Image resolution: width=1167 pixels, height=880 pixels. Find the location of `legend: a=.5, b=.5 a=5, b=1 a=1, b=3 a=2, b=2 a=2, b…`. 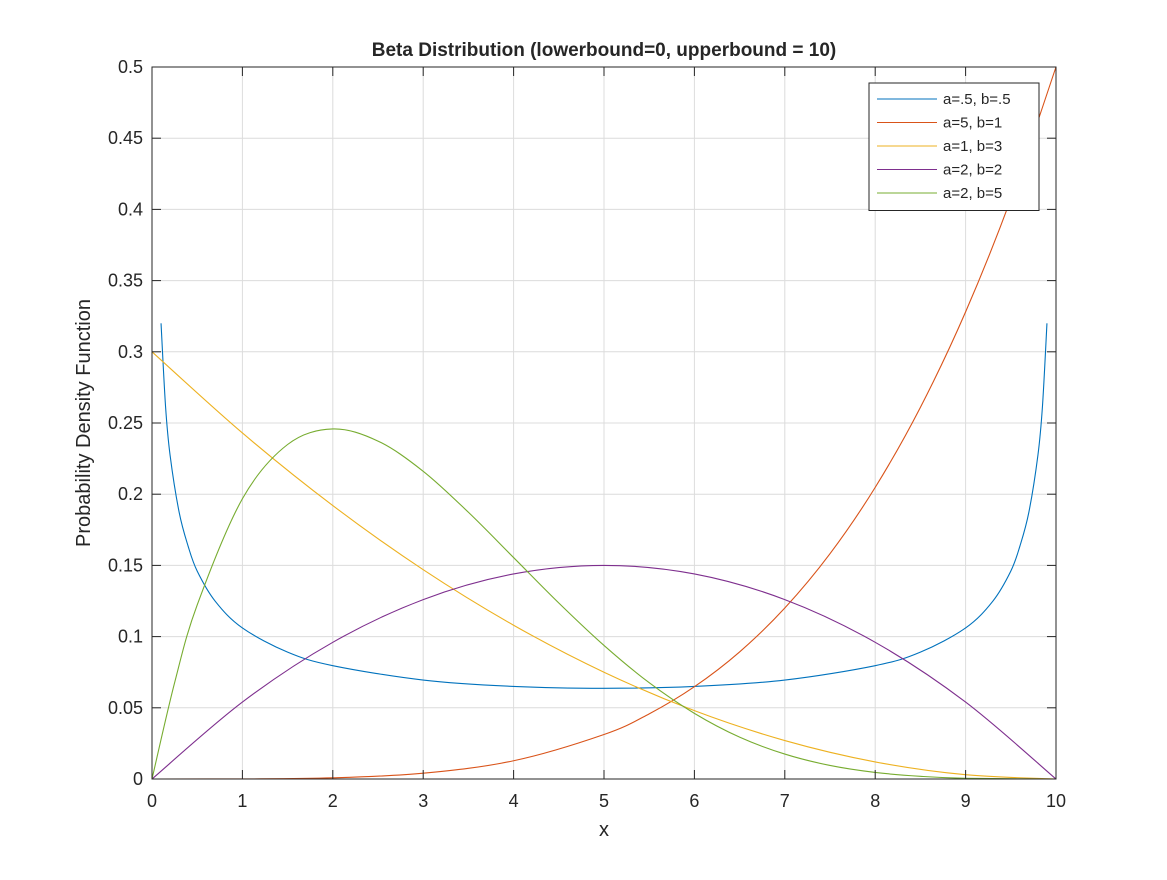

legend: a=.5, b=.5 a=5, b=1 a=1, b=3 a=2, b=2 a=2, b… is located at coordinates (954, 146).